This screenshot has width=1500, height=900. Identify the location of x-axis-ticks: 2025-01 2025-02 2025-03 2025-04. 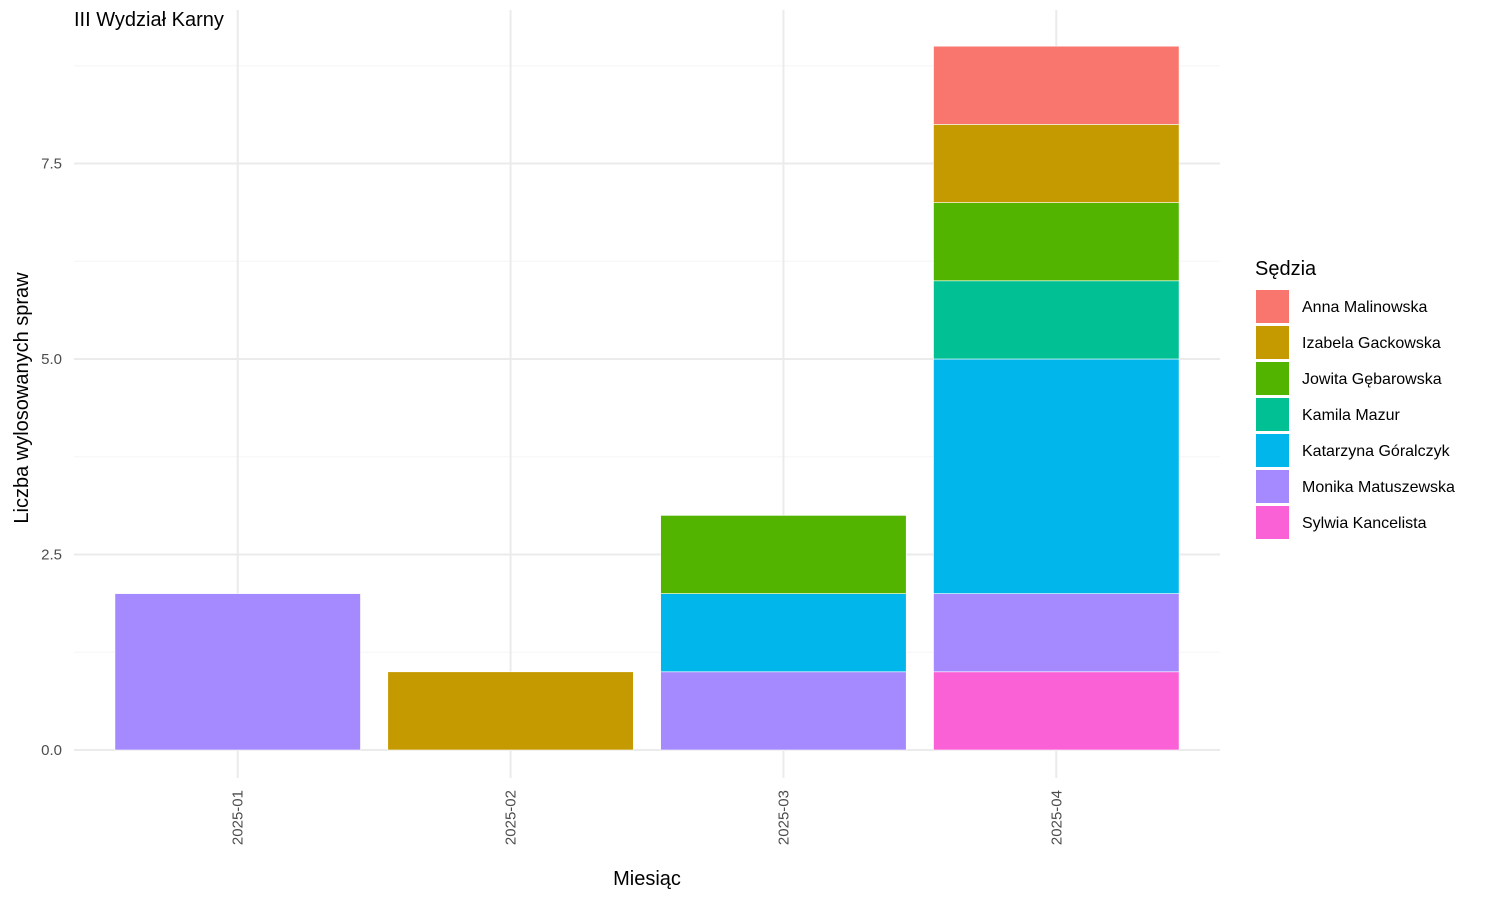
(648, 817).